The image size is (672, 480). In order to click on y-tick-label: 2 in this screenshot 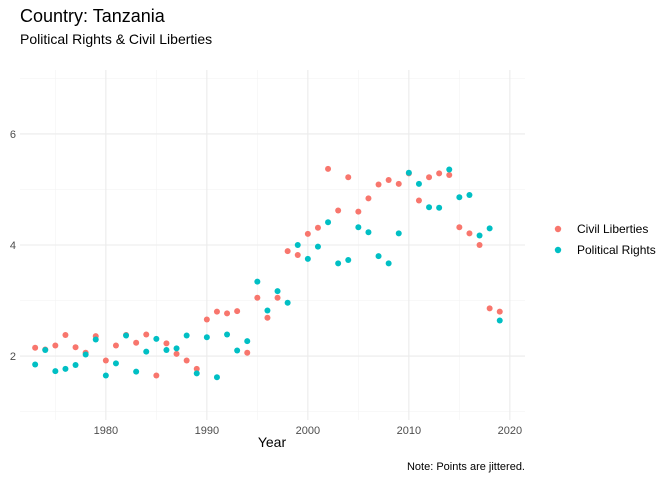, I will do `click(13, 357)`.